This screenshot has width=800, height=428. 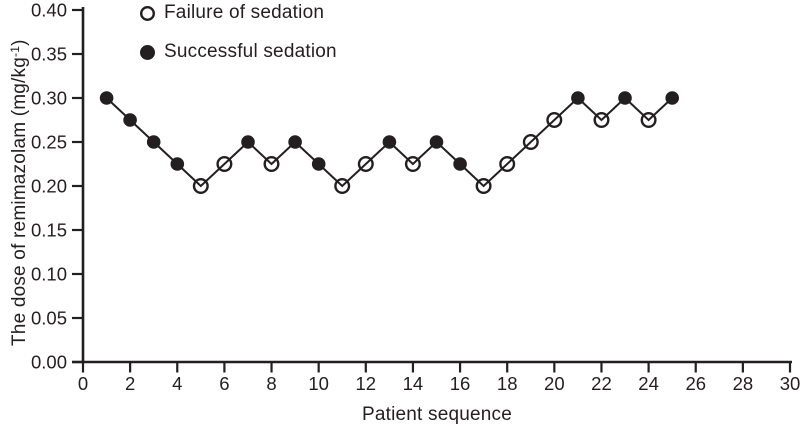 What do you see at coordinates (19, 201) in the screenshot?
I see `y-axis-title-text: The dose of remimazolam (mg/kg` at bounding box center [19, 201].